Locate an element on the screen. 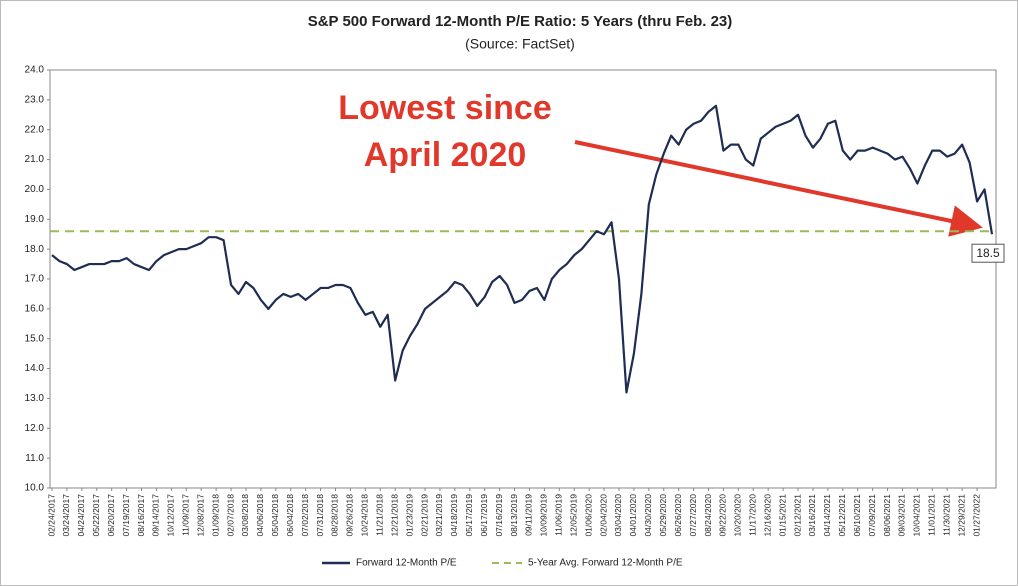 The height and width of the screenshot is (586, 1018). x-tick-label: 06/10/2021 is located at coordinates (857, 515).